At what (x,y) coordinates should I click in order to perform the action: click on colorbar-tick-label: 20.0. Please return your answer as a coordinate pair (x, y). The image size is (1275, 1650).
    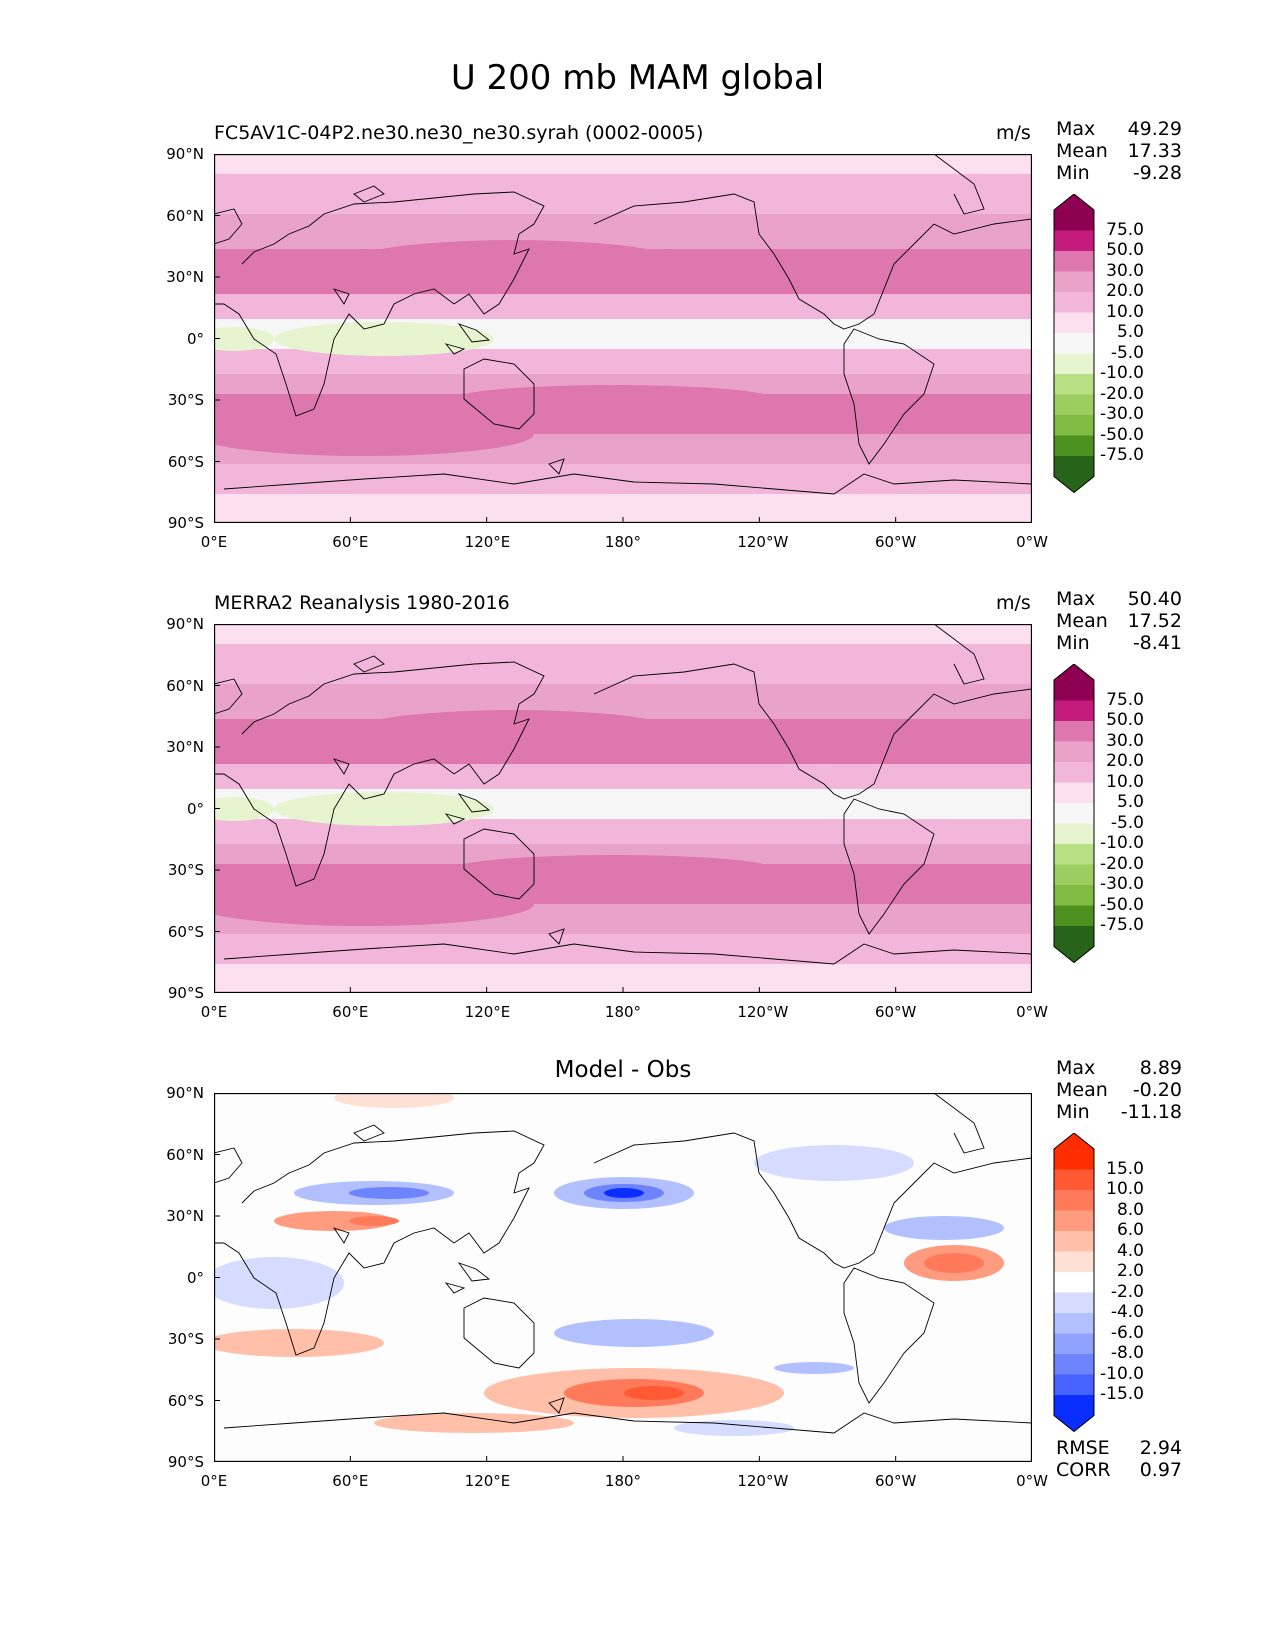
    Looking at the image, I should click on (1125, 761).